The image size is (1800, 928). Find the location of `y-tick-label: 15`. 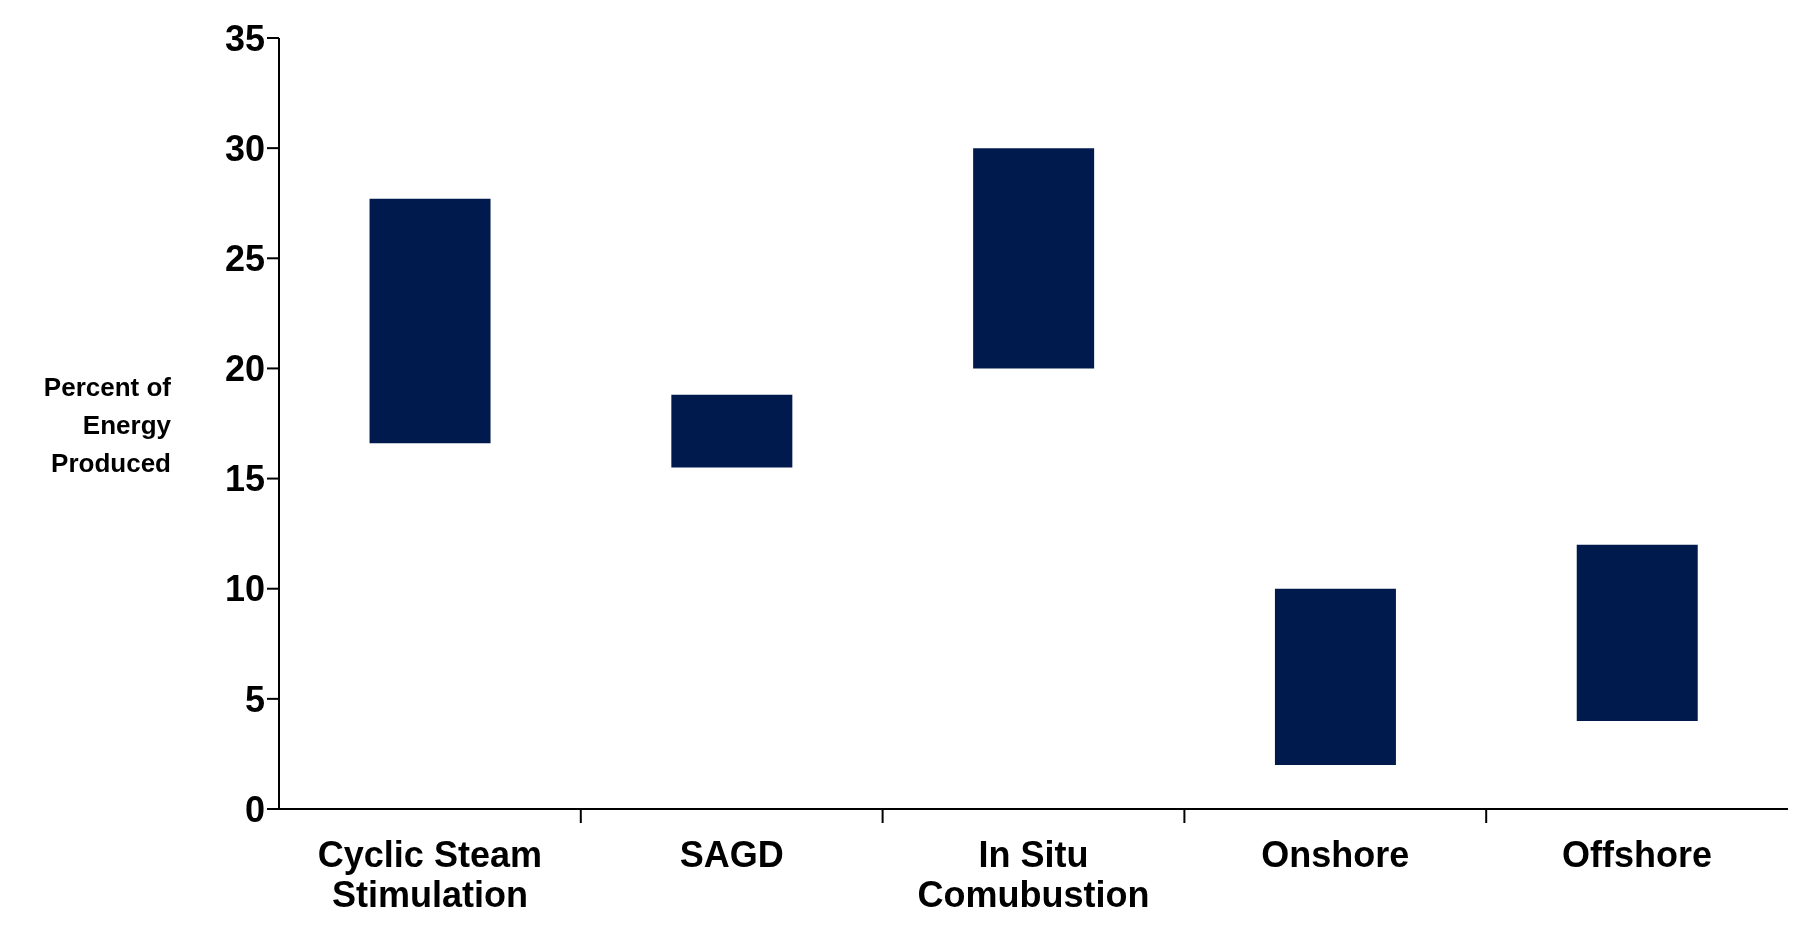

y-tick-label: 15 is located at coordinates (244, 479).